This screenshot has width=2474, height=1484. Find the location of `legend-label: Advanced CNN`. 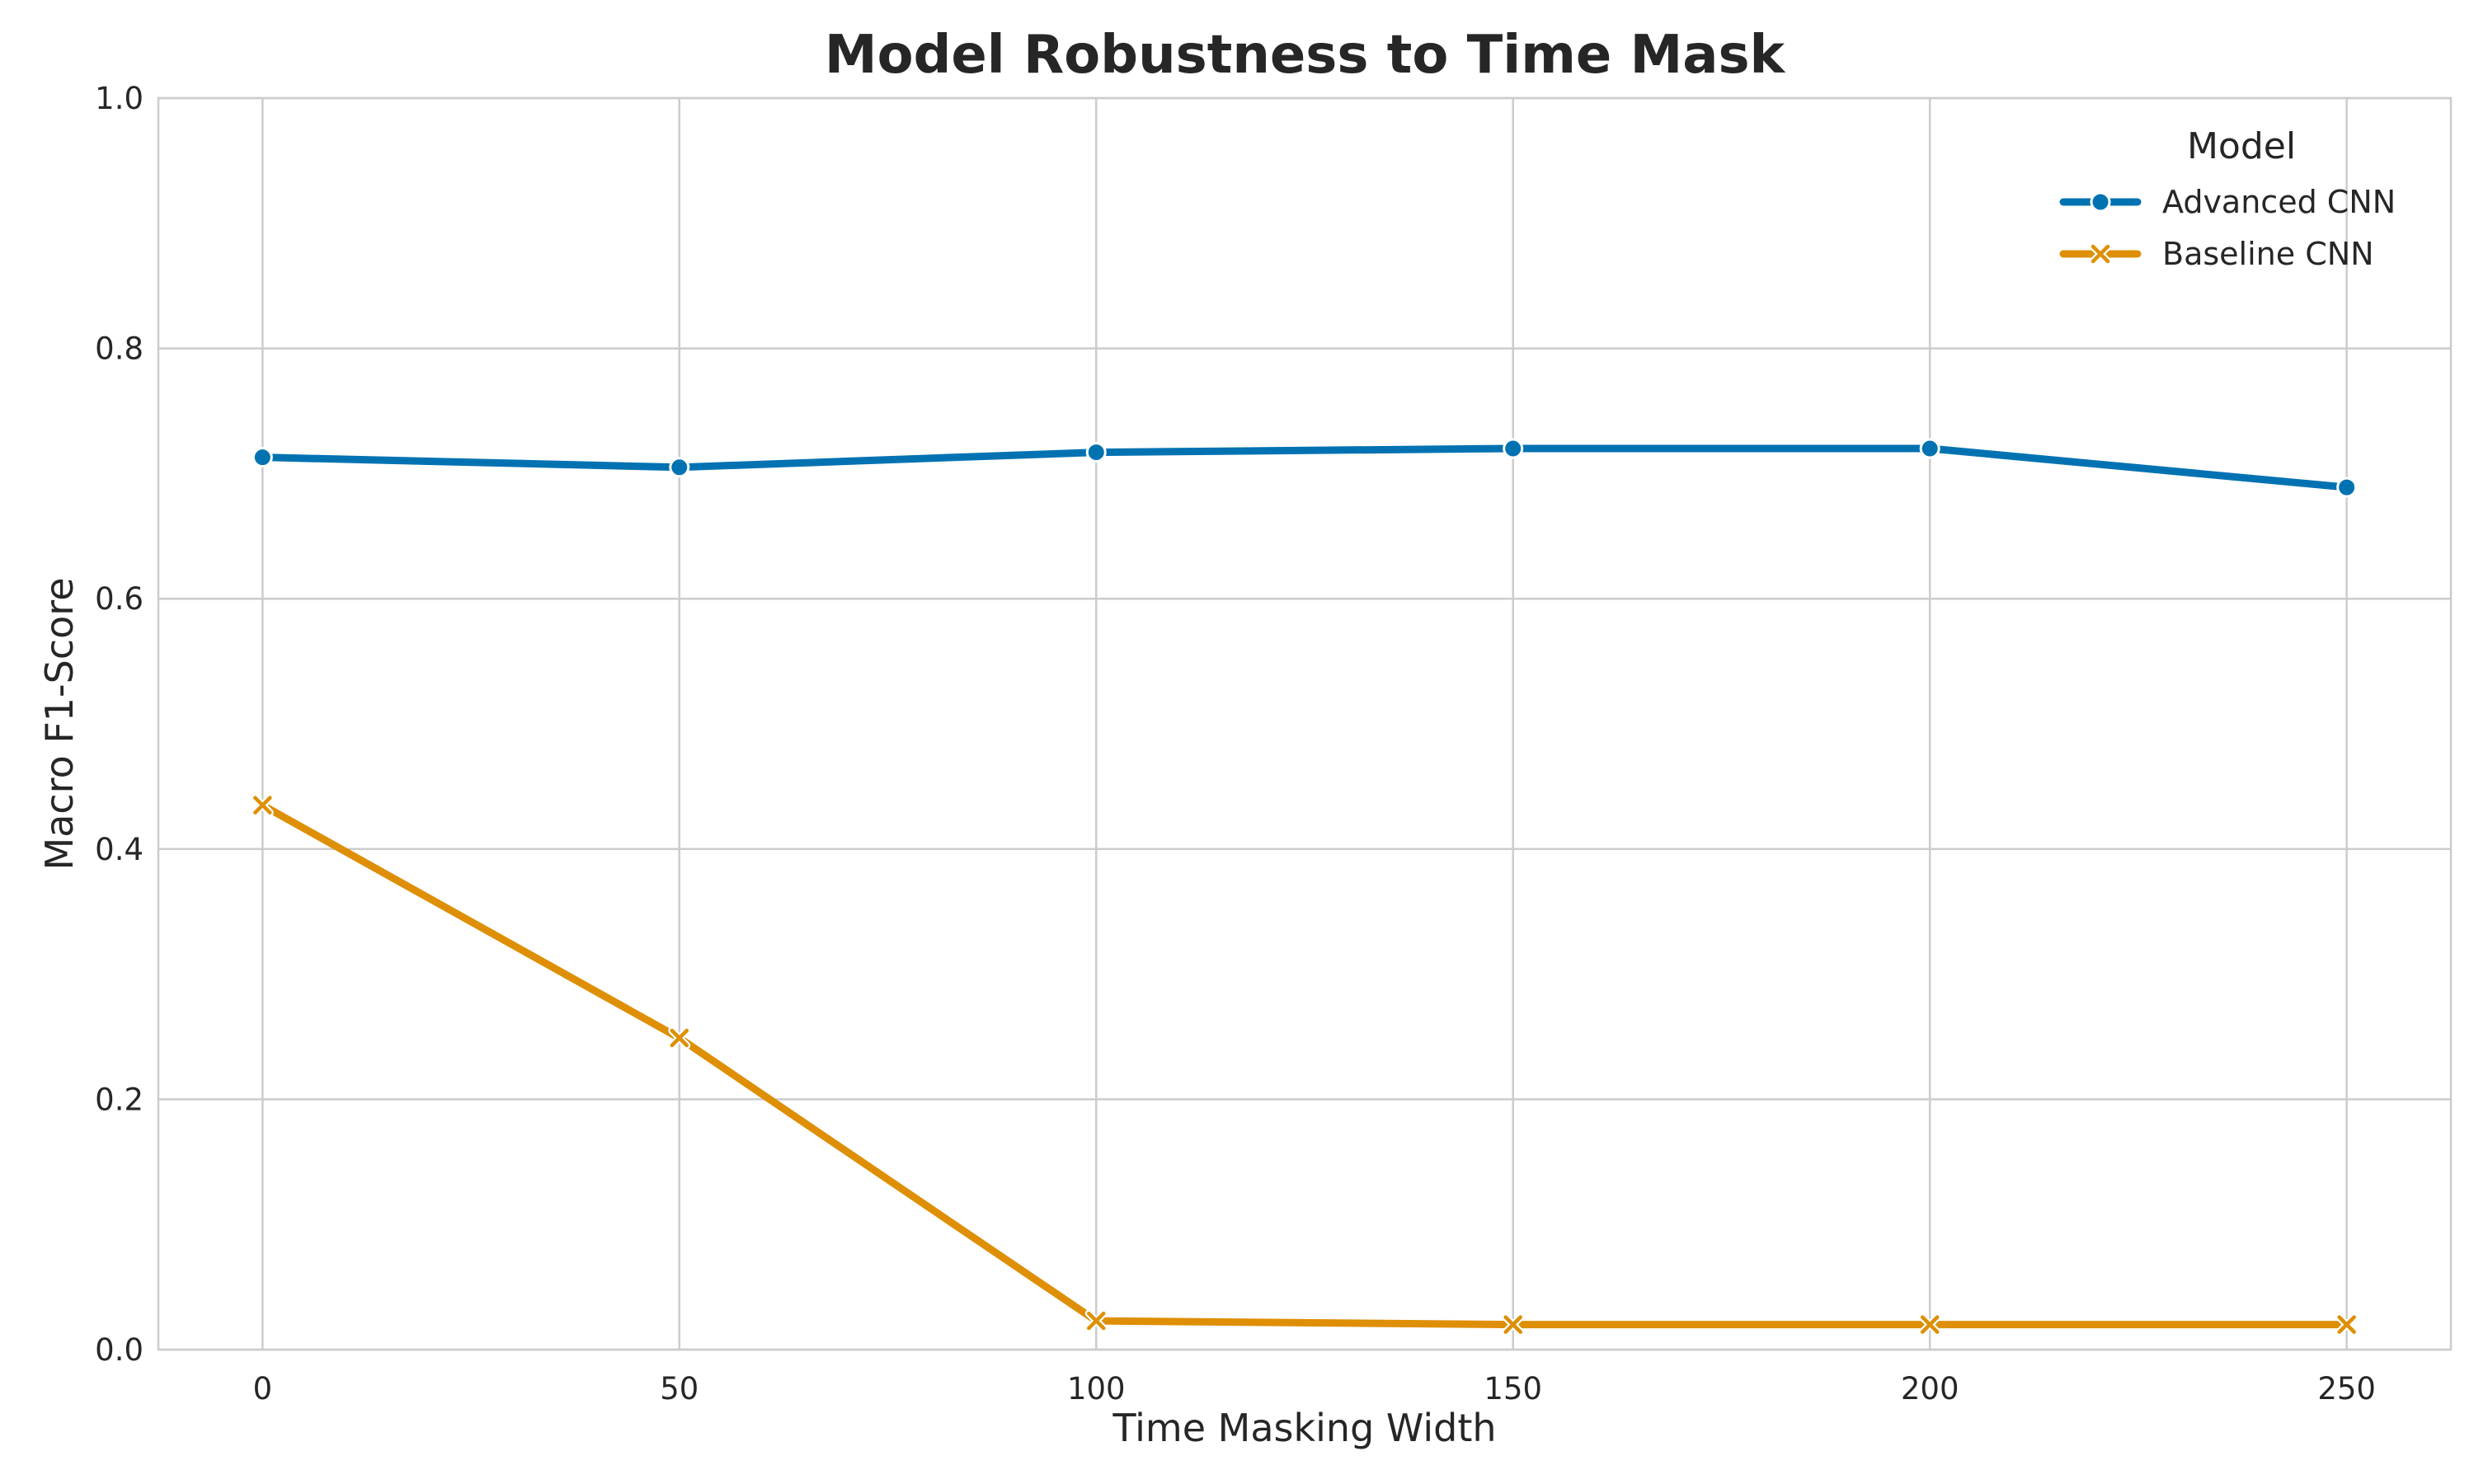

legend-label: Advanced CNN is located at coordinates (2279, 202).